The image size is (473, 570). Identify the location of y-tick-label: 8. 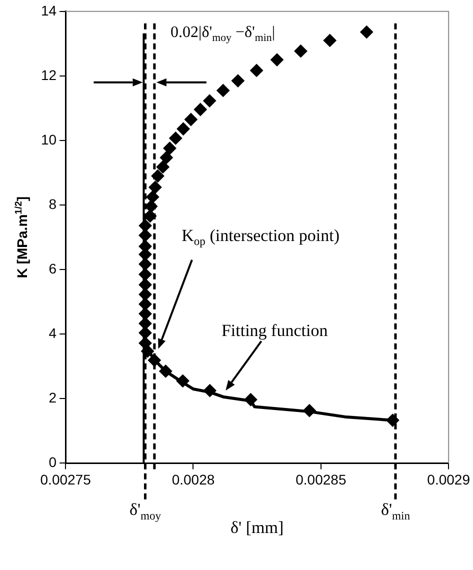
(52, 204).